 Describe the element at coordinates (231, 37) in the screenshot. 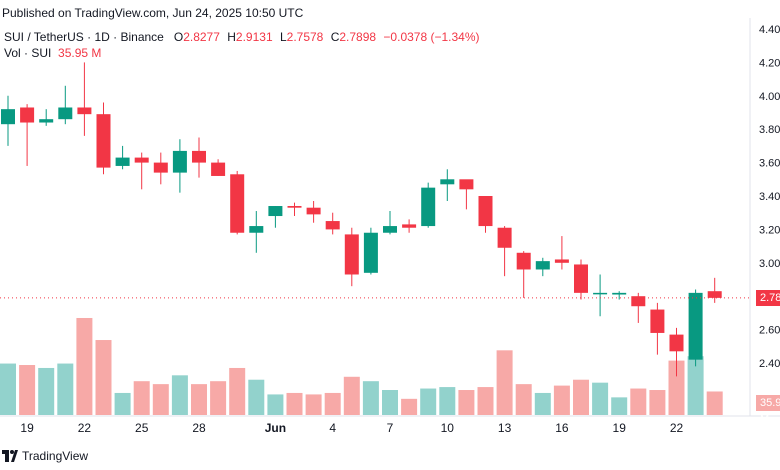

I see `high-label: H` at that location.